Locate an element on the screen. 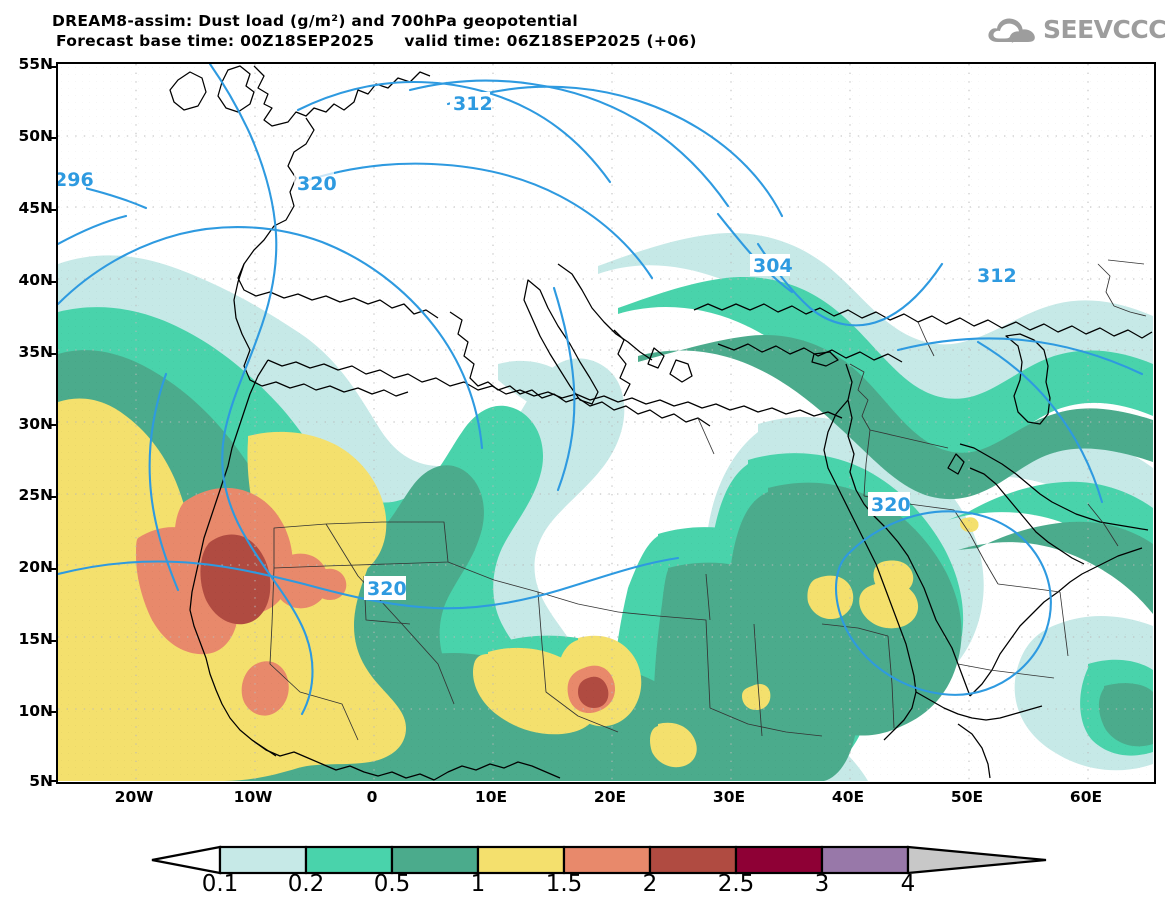 The height and width of the screenshot is (907, 1165). y-axis-label-10N: 10N is located at coordinates (35, 711).